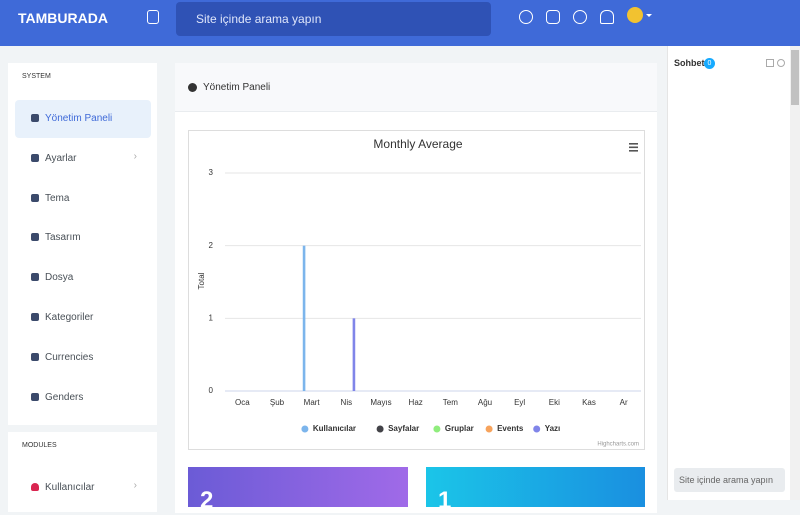 The width and height of the screenshot is (800, 515). I want to click on nav-item: Ayarlar ›, so click(83, 159).